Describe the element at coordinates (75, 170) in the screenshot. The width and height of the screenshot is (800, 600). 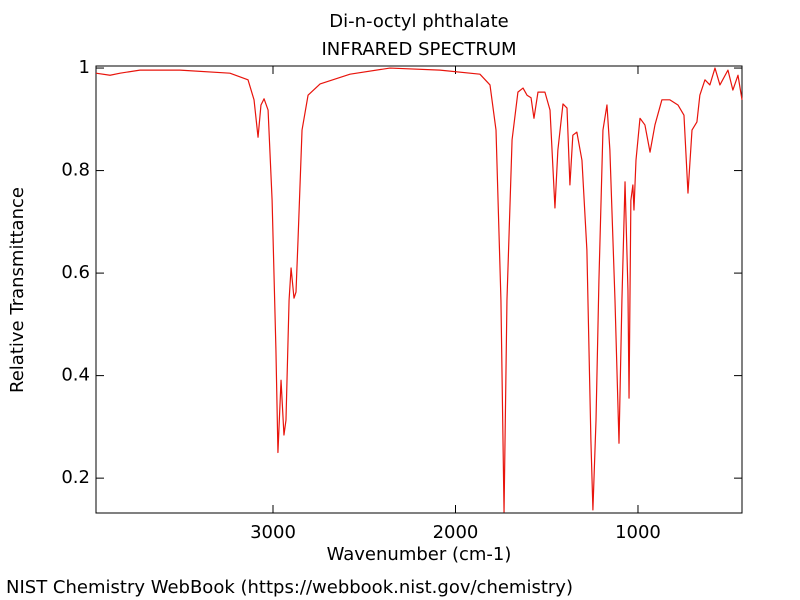
I see `y-tick-label: 0.8` at that location.